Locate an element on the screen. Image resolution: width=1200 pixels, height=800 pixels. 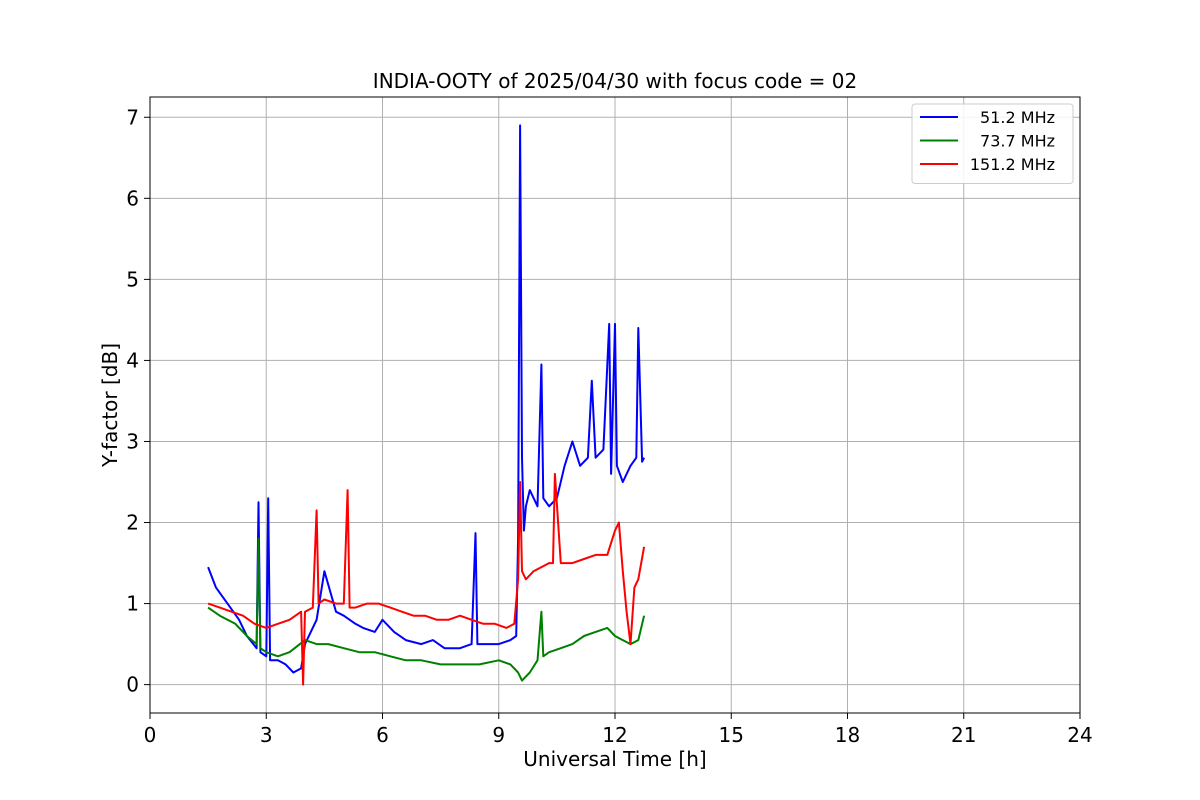
x-tick-label: 24 is located at coordinates (1079, 735).